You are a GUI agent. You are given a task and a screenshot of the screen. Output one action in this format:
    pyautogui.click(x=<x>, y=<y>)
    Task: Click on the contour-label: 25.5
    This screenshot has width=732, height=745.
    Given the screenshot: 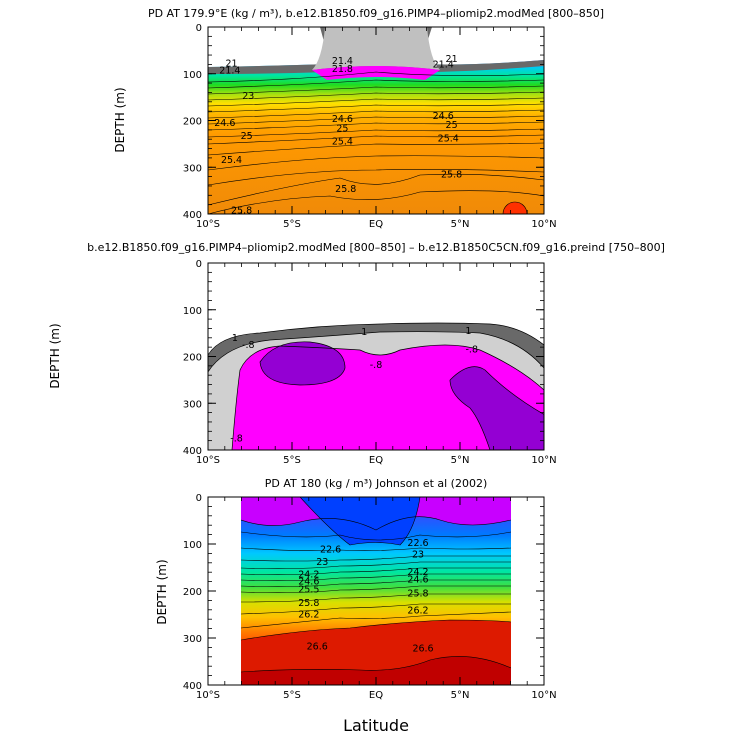 What is the action you would take?
    pyautogui.click(x=308, y=590)
    